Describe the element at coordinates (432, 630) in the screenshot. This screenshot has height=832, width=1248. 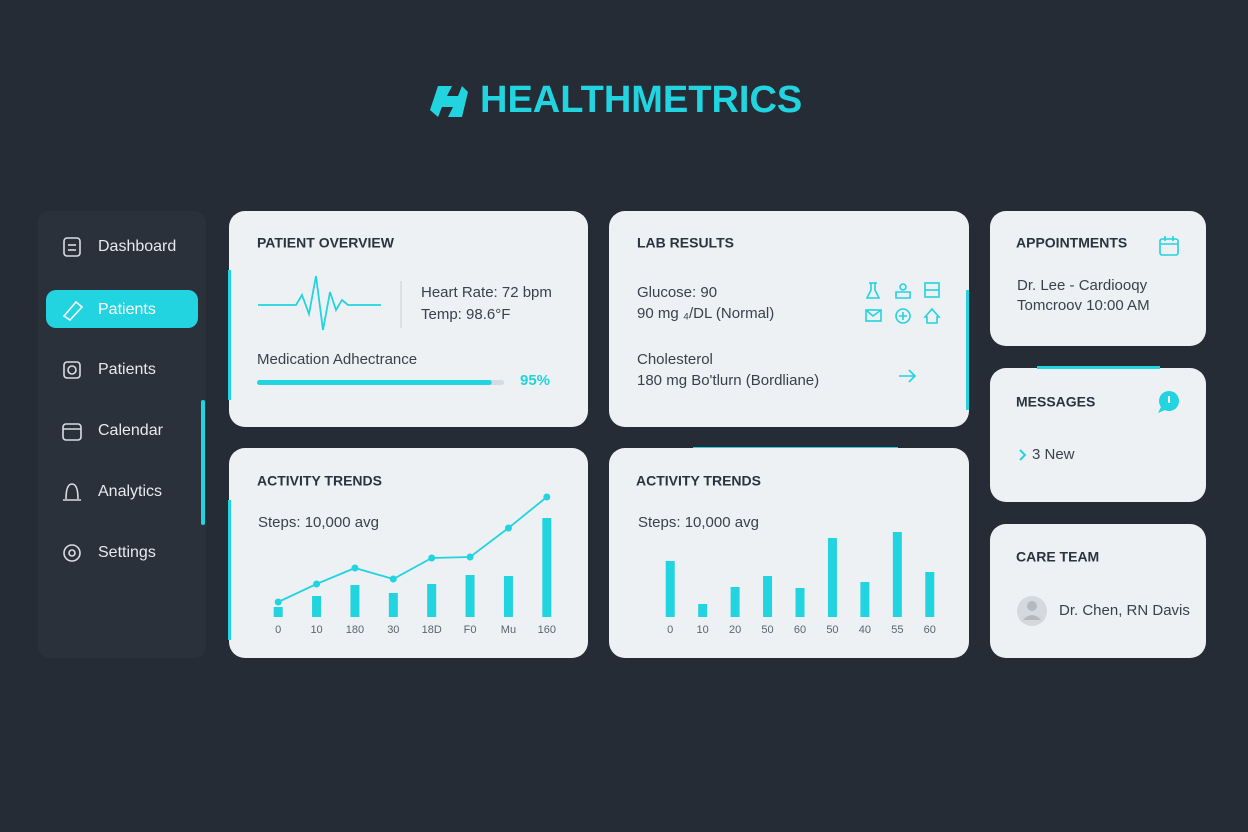
I see `x-tick-label: 18D` at that location.